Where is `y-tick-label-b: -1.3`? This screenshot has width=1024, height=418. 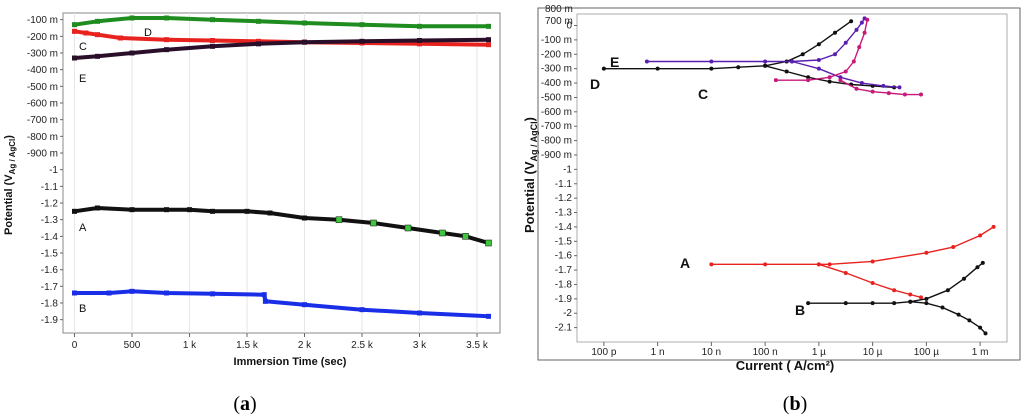 y-tick-label-b: -1.3 is located at coordinates (564, 213).